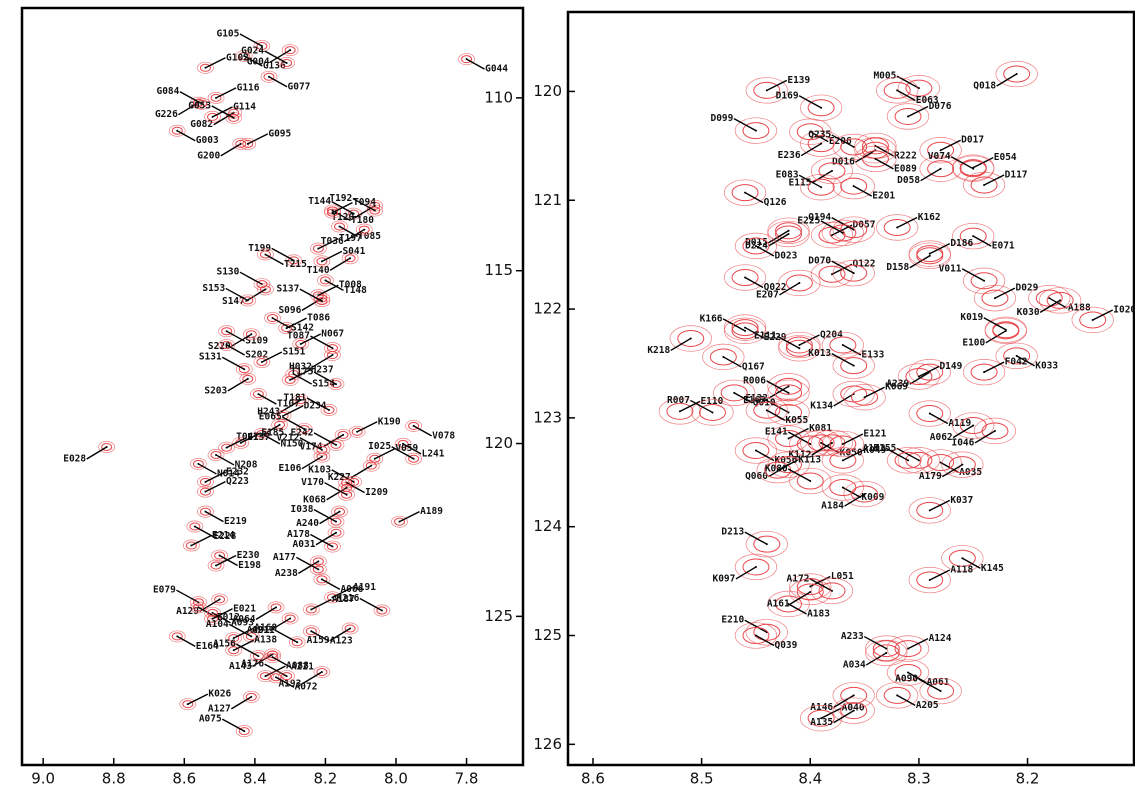 This screenshot has width=1135, height=788. I want to click on peak-label: T192, so click(340, 198).